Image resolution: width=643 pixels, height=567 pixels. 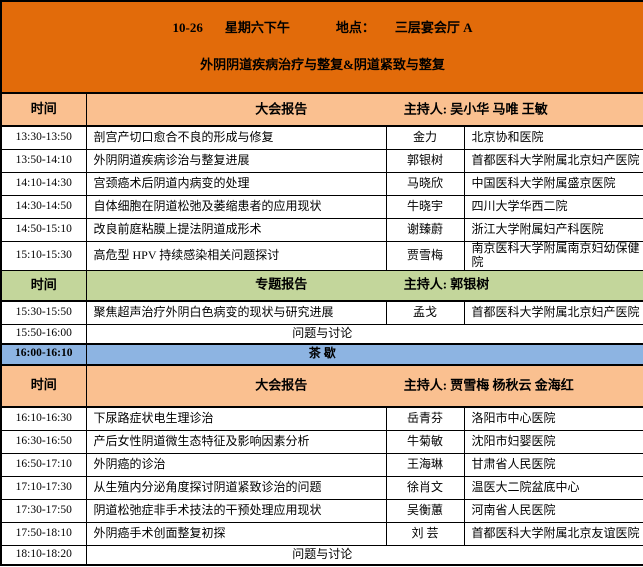 What do you see at coordinates (236, 487) in the screenshot?
I see `topic-cell: 从生殖内分泌角度探讨阴道紧致诊治的问题` at bounding box center [236, 487].